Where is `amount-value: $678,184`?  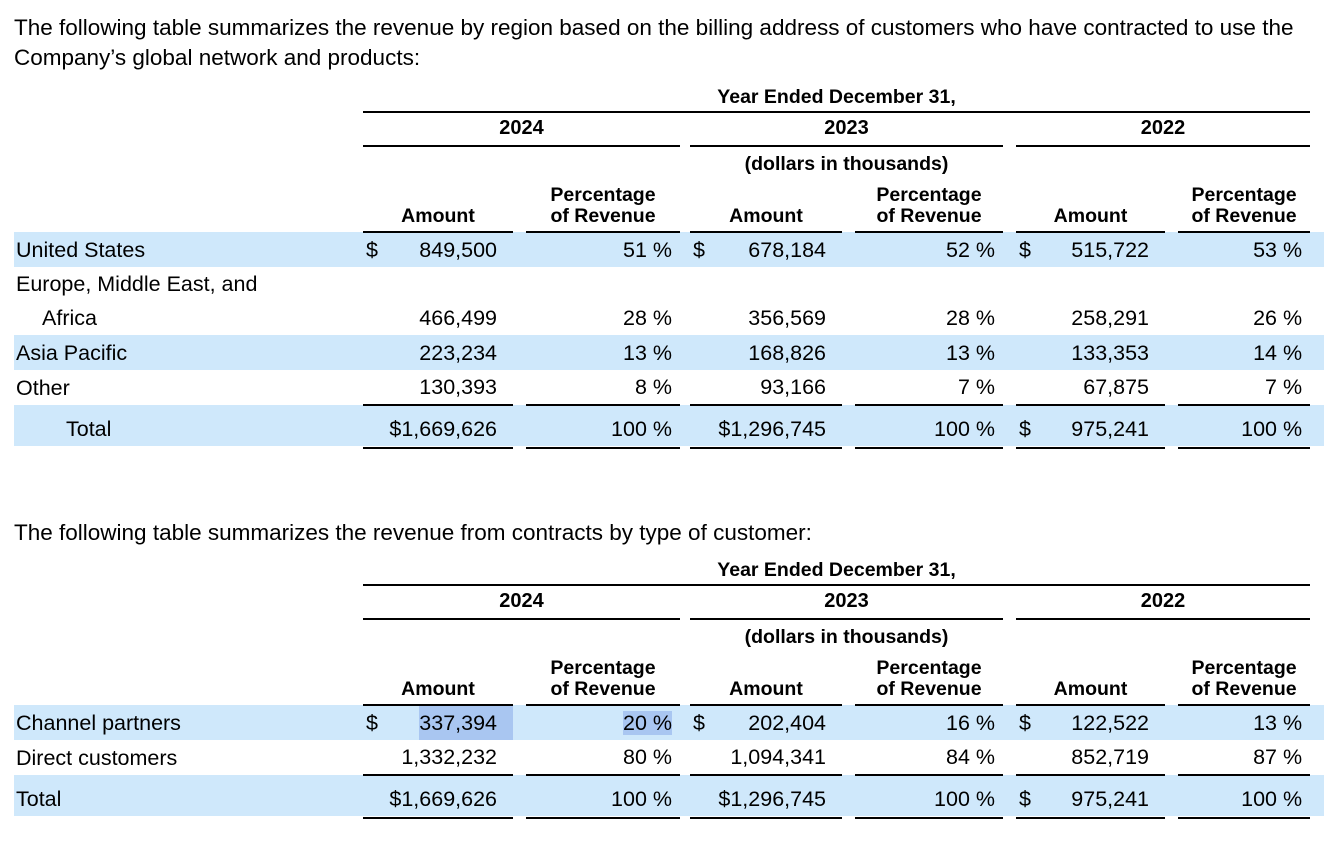
amount-value: $678,184 is located at coordinates (766, 250).